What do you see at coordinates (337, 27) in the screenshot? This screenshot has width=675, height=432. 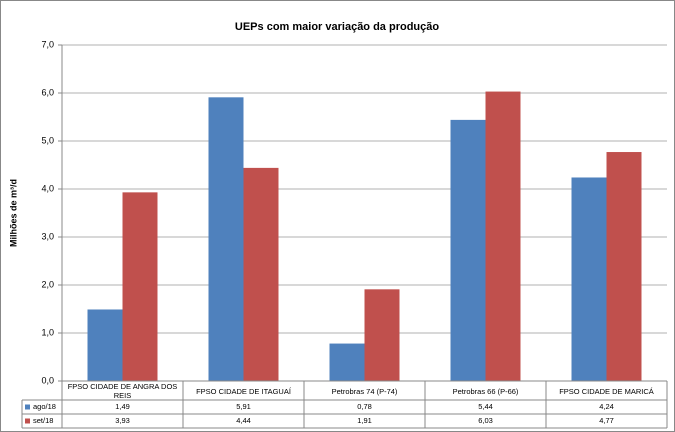 I see `chart-title: UEPs com maior variação da produção` at bounding box center [337, 27].